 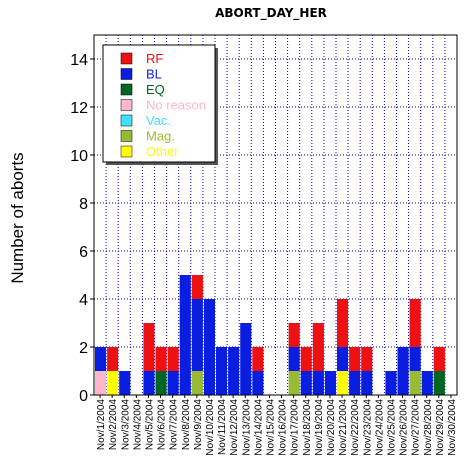 What do you see at coordinates (79, 108) in the screenshot?
I see `y-tick-label: 12` at bounding box center [79, 108].